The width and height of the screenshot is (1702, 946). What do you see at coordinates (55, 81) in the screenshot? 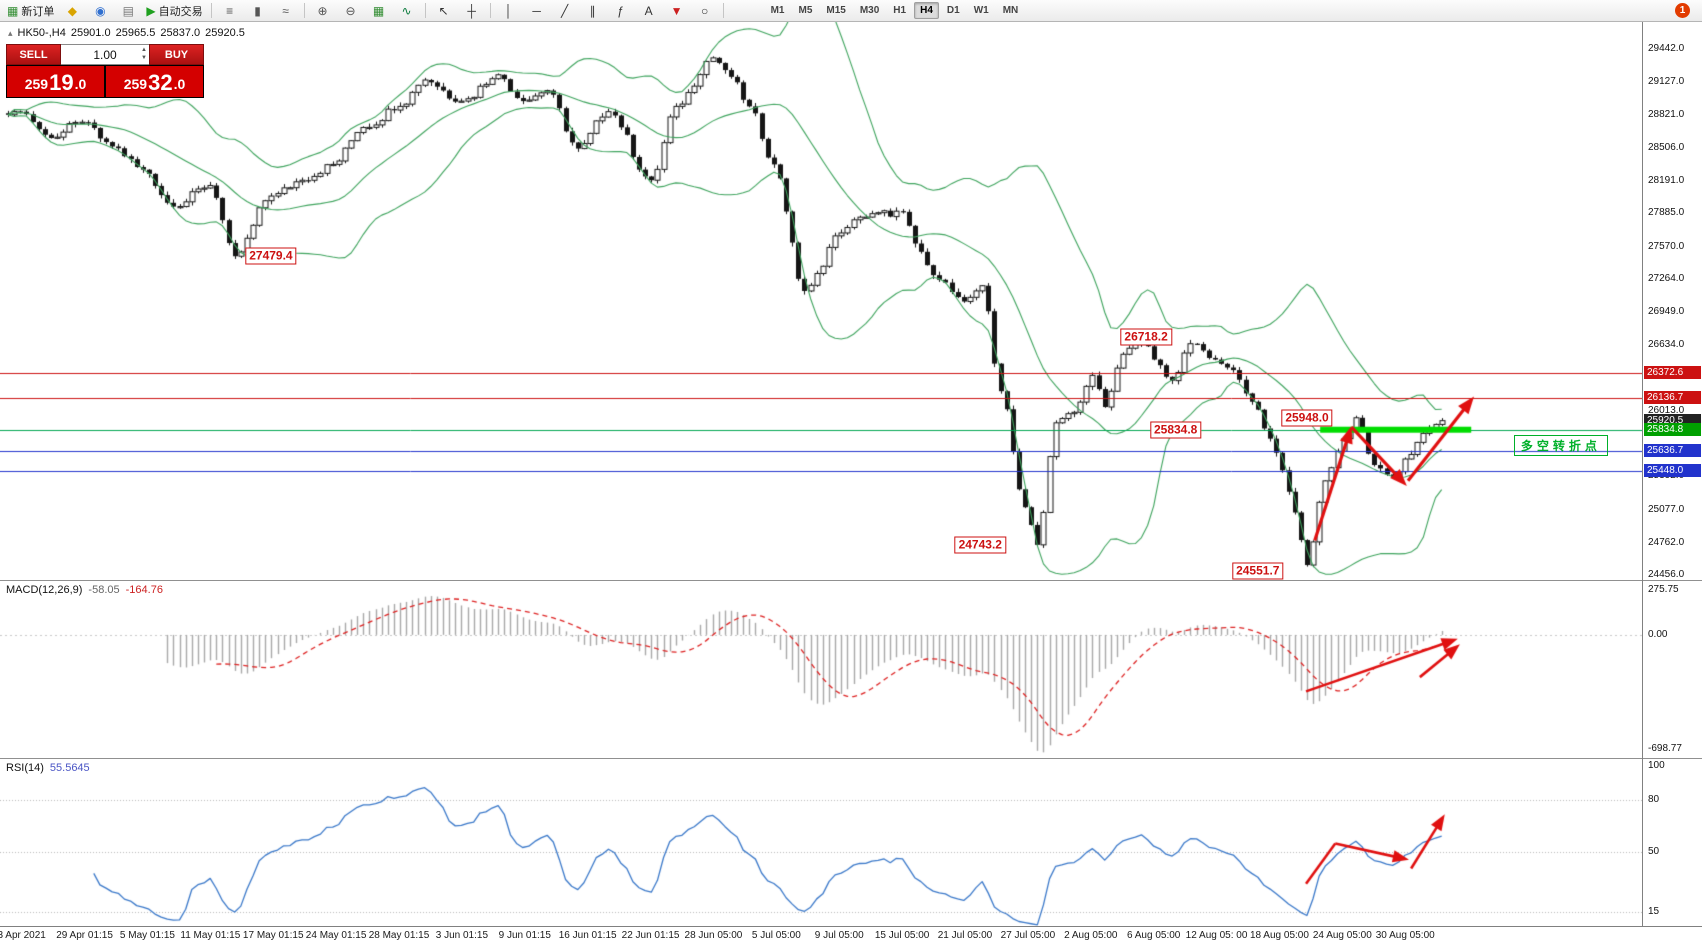
I see `sell-price-display: 259 19.0` at bounding box center [55, 81].